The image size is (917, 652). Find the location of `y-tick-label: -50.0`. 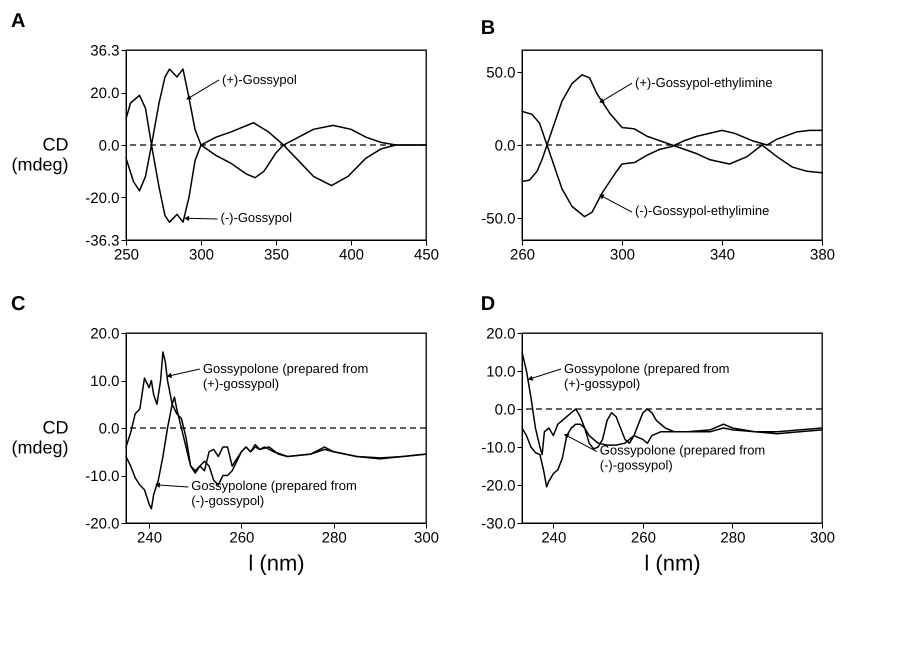

y-tick-label: -50.0 is located at coordinates (498, 219).